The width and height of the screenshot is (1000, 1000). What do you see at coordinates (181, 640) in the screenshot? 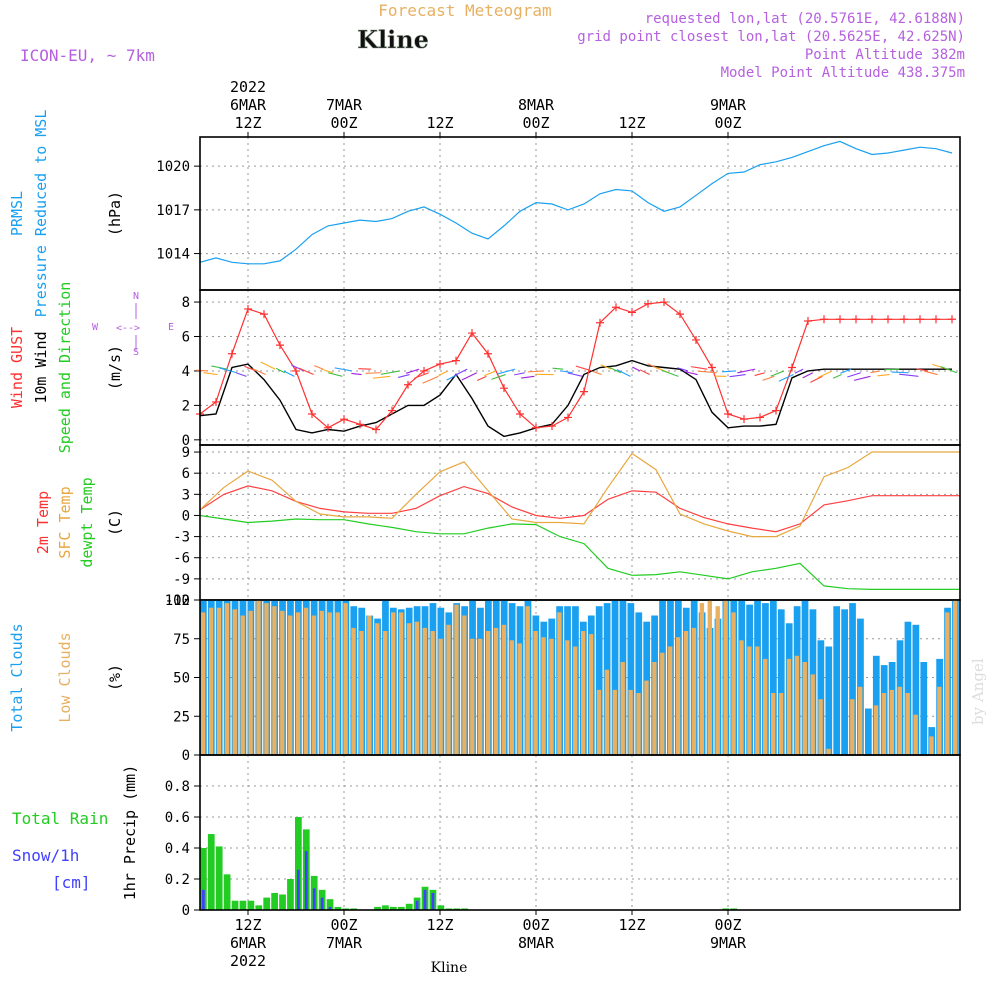
I see `clouds-ytick-label: 75` at bounding box center [181, 640].